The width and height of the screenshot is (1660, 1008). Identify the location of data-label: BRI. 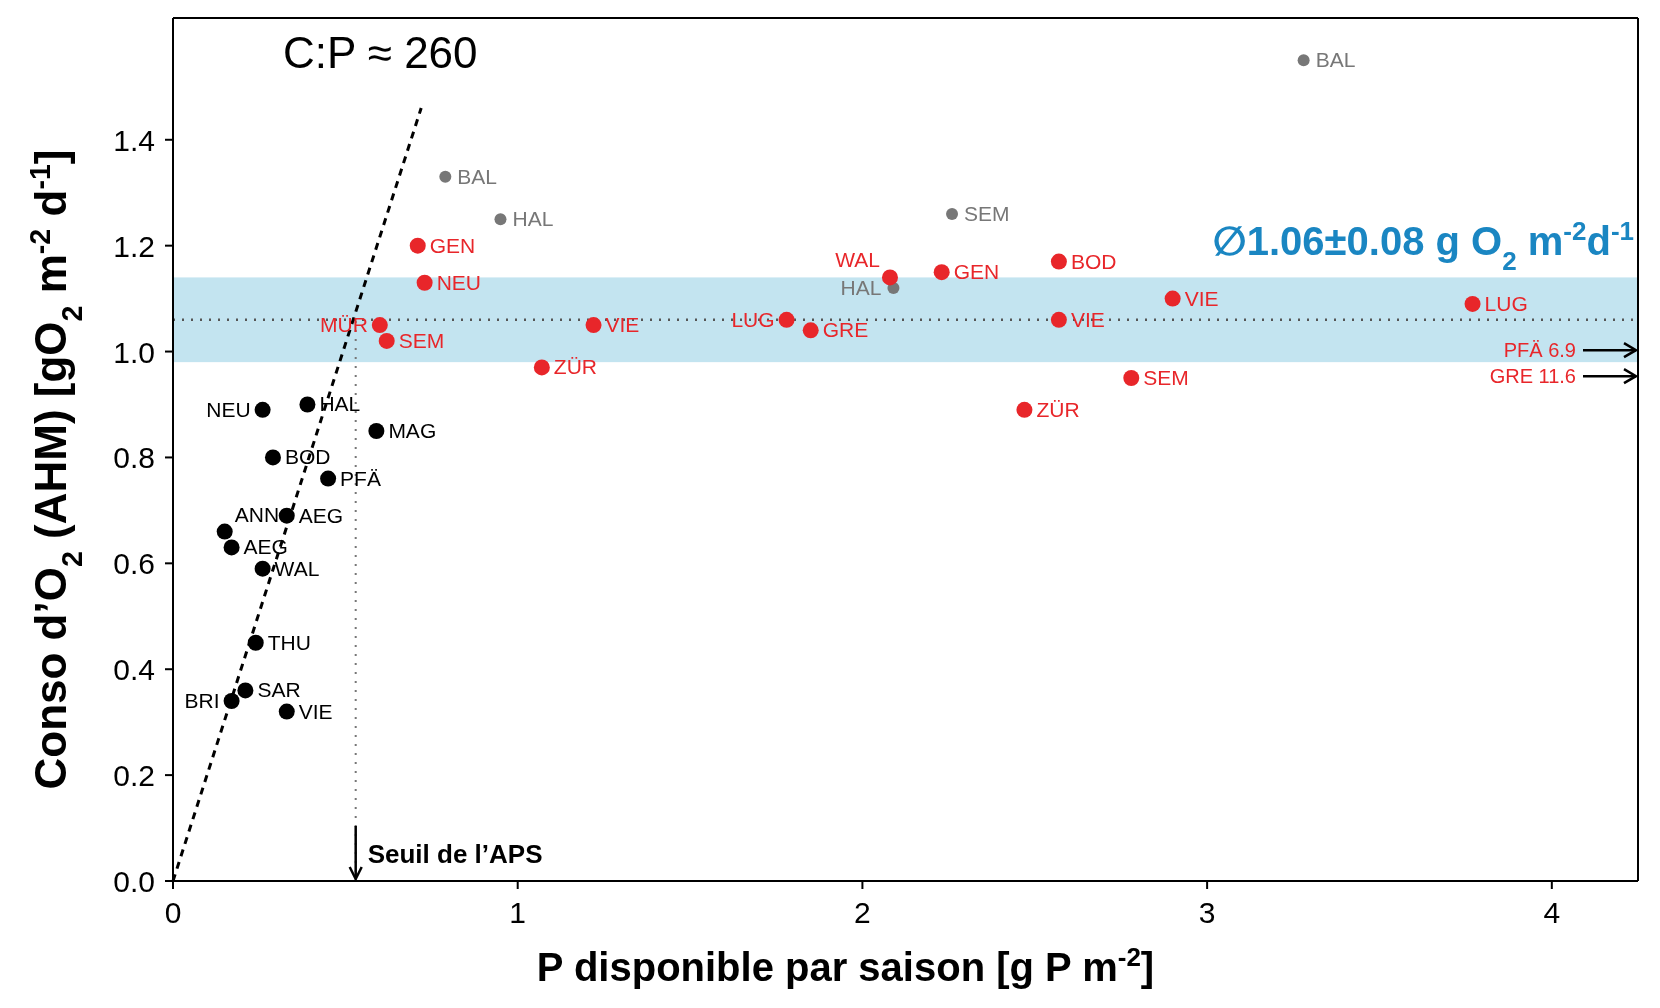
(202, 700).